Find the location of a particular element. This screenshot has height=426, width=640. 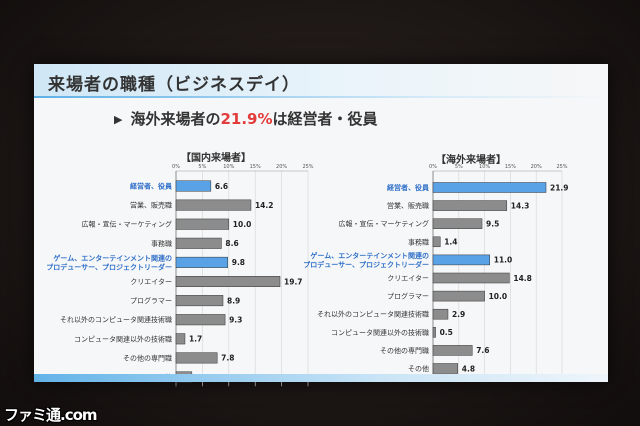

headline-percentage: 21.9% is located at coordinates (246, 119).